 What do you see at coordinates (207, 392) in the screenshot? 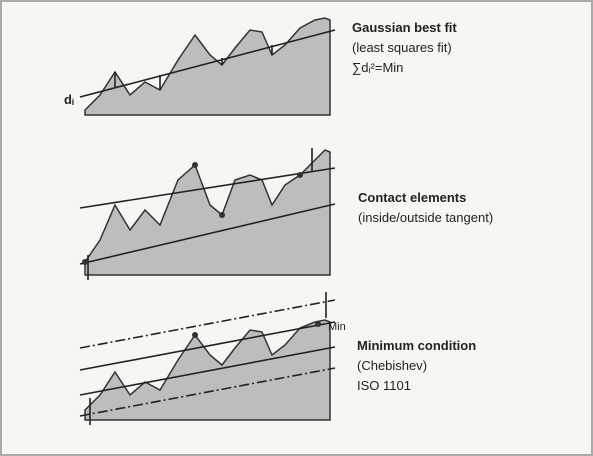
I see `lower-limit` at bounding box center [207, 392].